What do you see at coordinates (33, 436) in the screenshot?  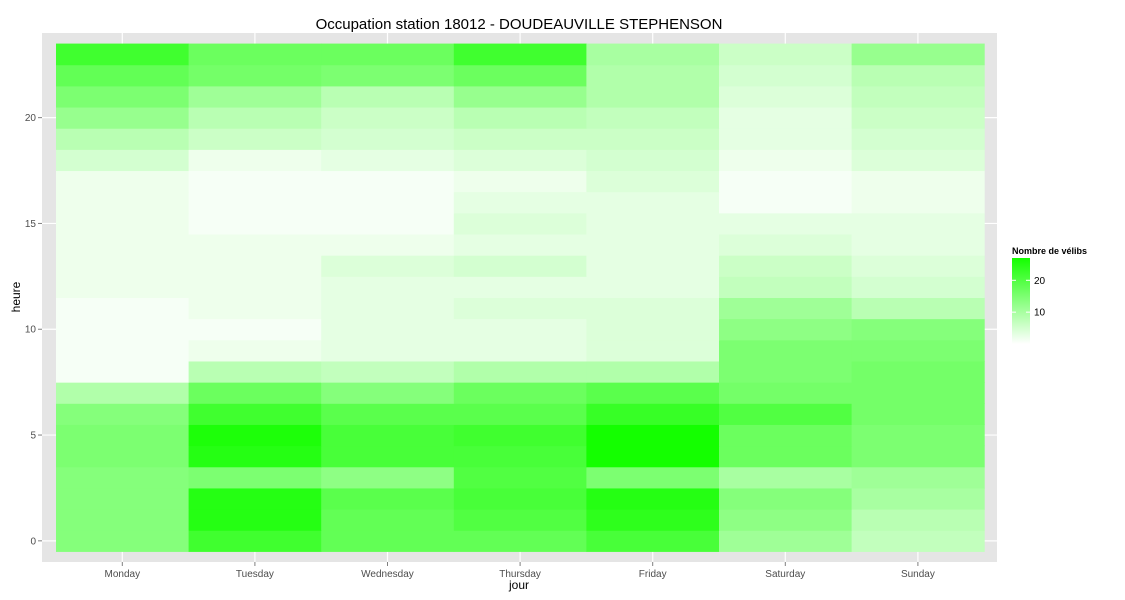 I see `y-tick-label: 5` at bounding box center [33, 436].